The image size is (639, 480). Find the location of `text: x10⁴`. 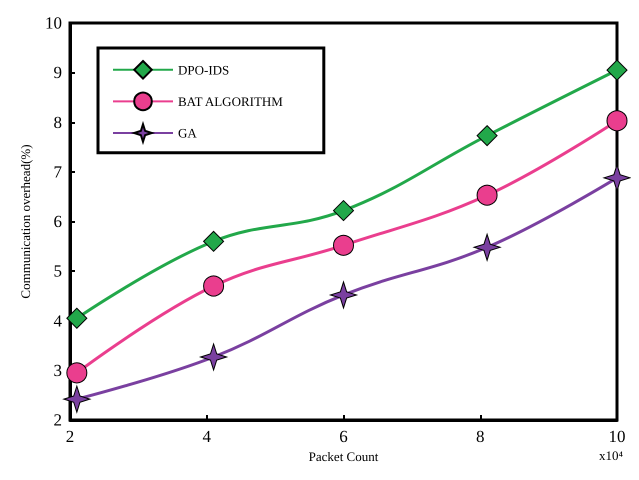

text: x10⁴ is located at coordinates (611, 455).